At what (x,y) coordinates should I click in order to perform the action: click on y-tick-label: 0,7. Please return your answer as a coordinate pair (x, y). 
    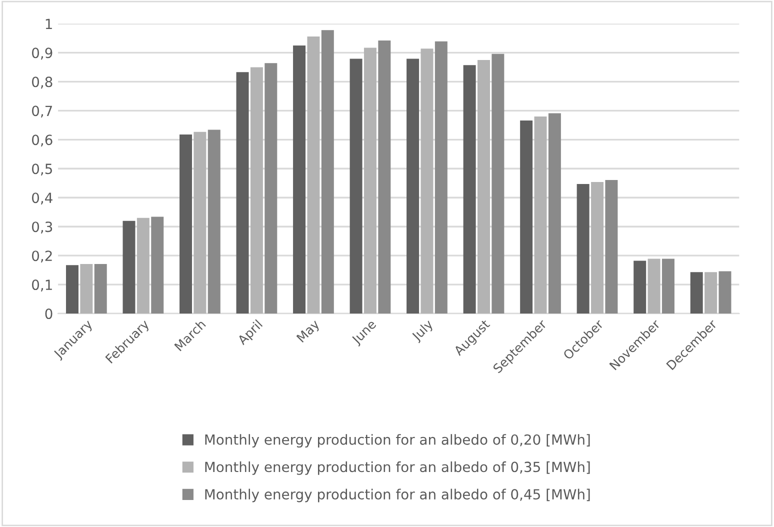
    Looking at the image, I should click on (42, 112).